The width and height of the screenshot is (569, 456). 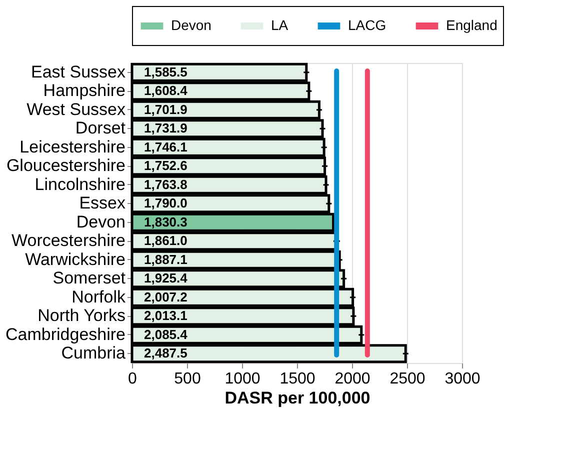 What do you see at coordinates (166, 128) in the screenshot?
I see `data-label: 1,731.9` at bounding box center [166, 128].